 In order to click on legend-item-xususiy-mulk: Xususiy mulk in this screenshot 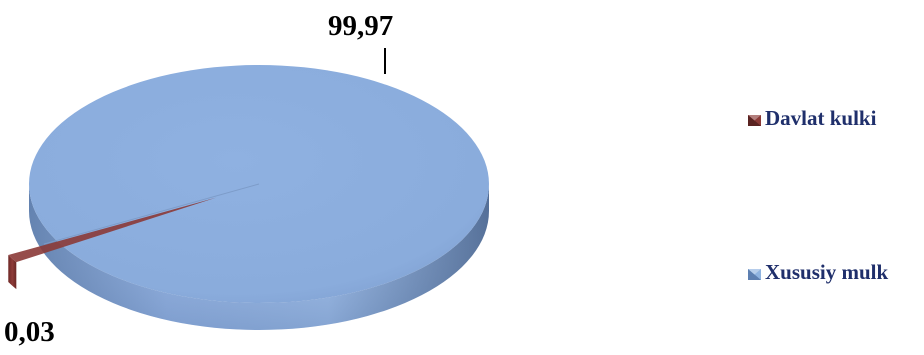, I will do `click(818, 272)`.